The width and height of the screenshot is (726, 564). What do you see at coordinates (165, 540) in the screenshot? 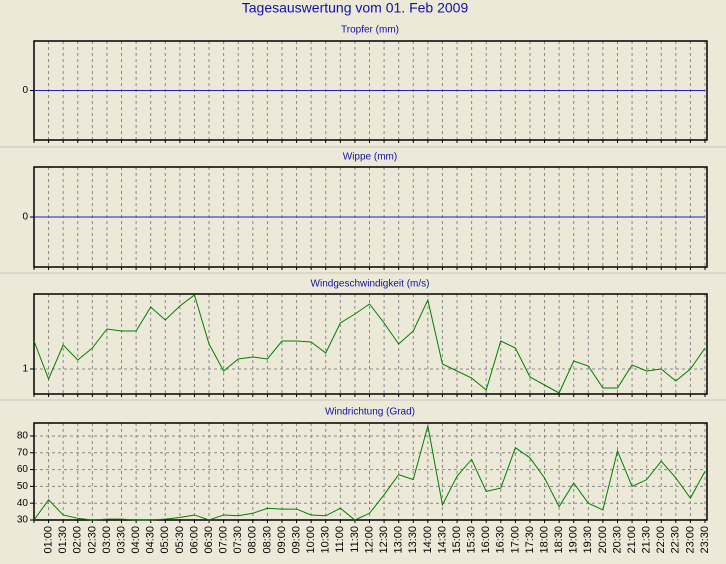
I see `x-tick-label: 05:00` at bounding box center [165, 540].